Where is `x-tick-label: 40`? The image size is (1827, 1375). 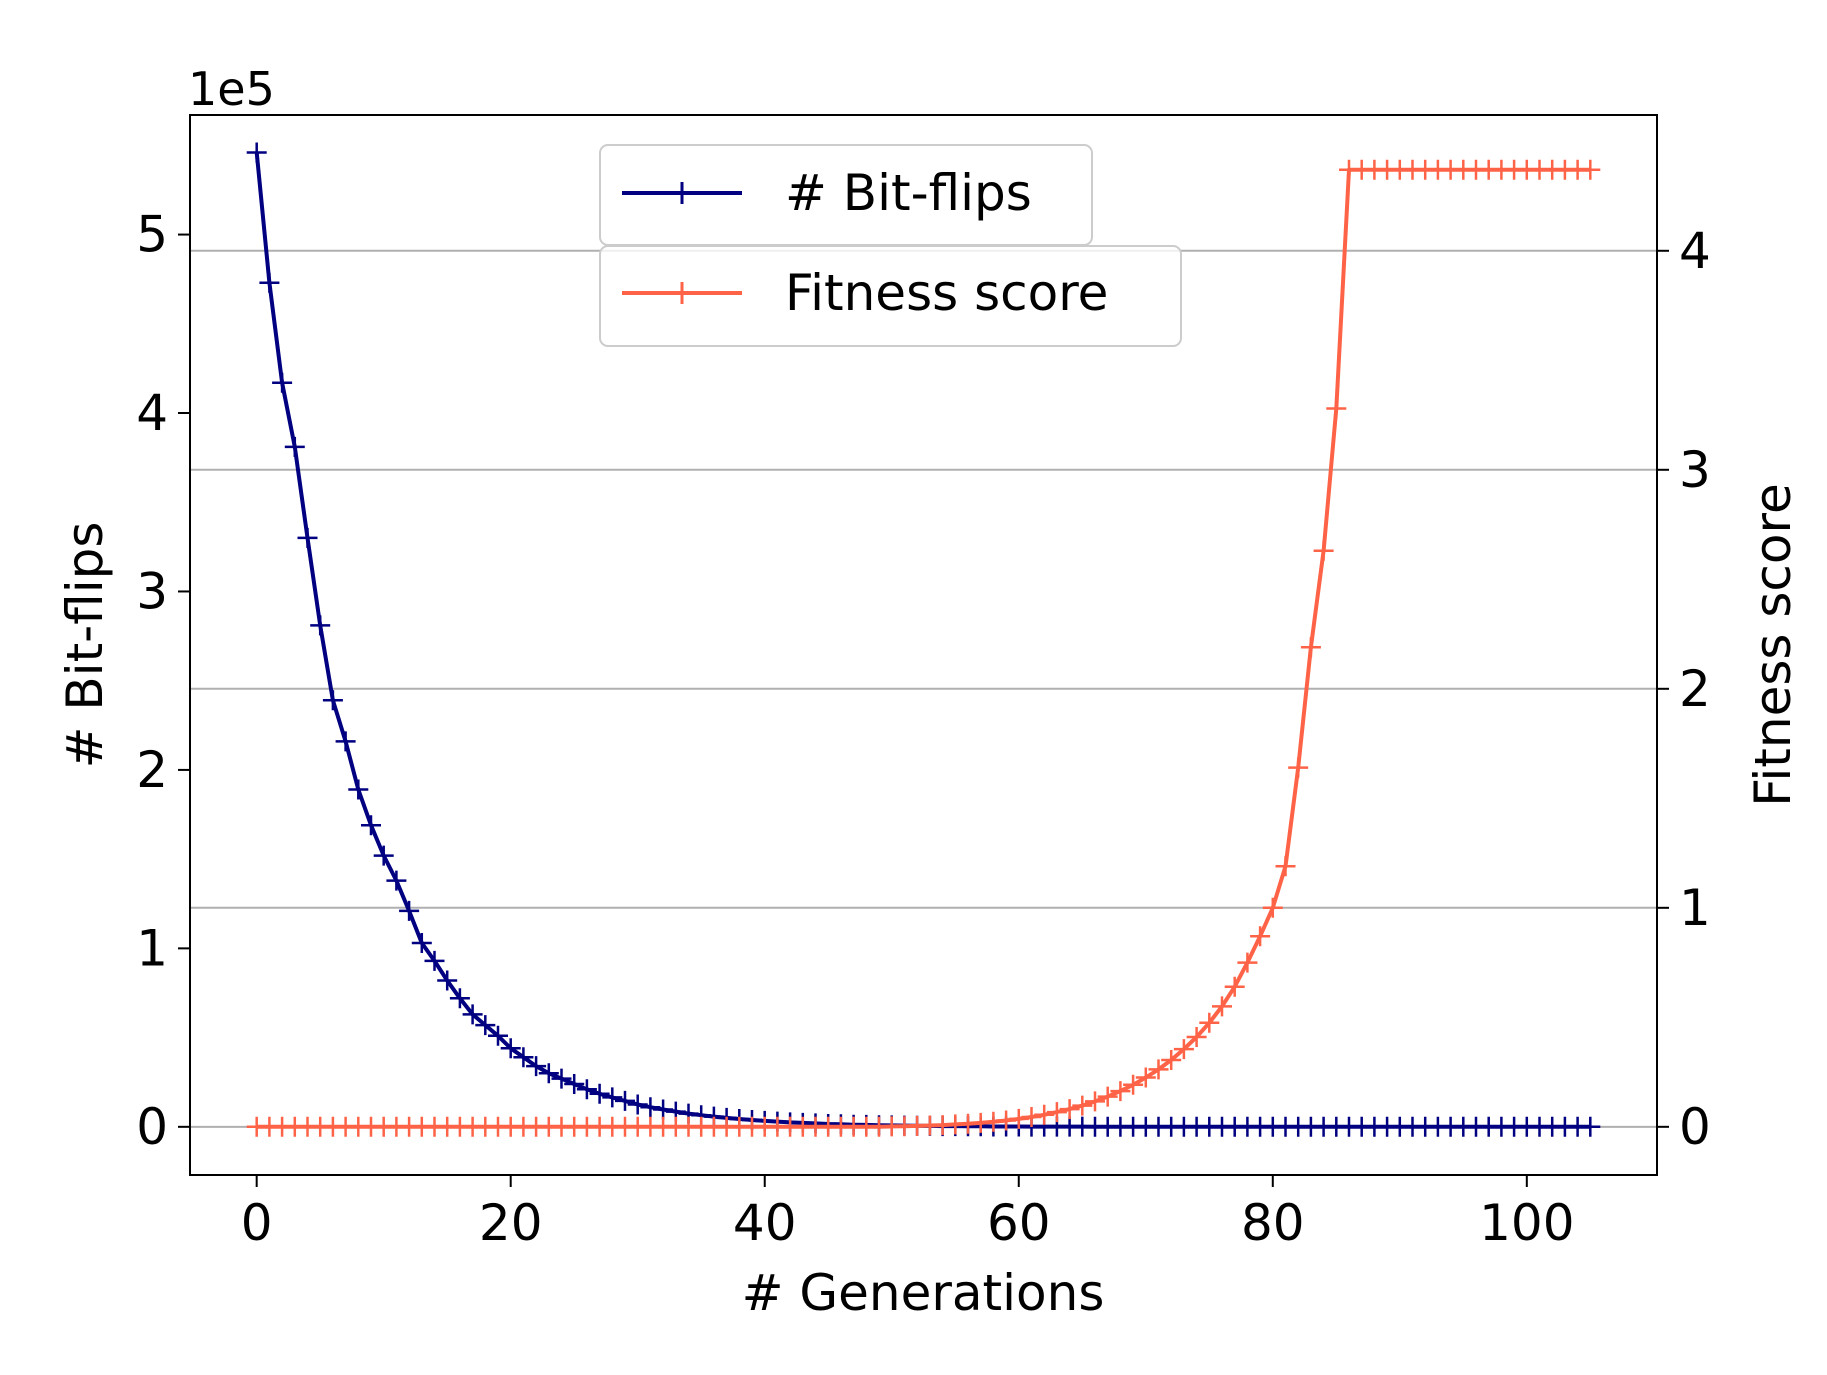
x-tick-label: 40 is located at coordinates (765, 1223).